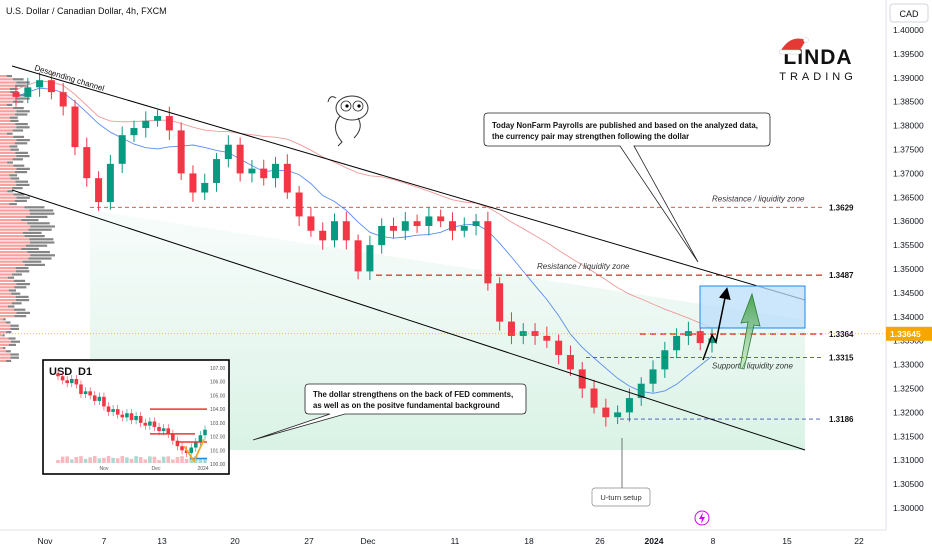  What do you see at coordinates (758, 198) in the screenshot?
I see `level-note: Resistance / liquidity zone` at bounding box center [758, 198].